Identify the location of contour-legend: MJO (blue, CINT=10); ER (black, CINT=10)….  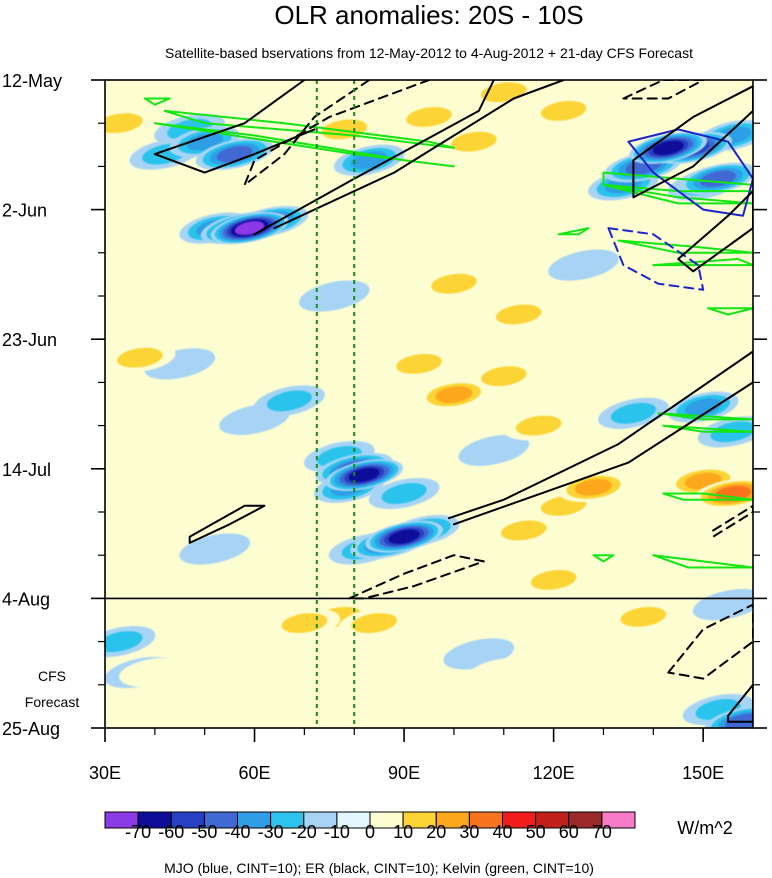
(379, 868).